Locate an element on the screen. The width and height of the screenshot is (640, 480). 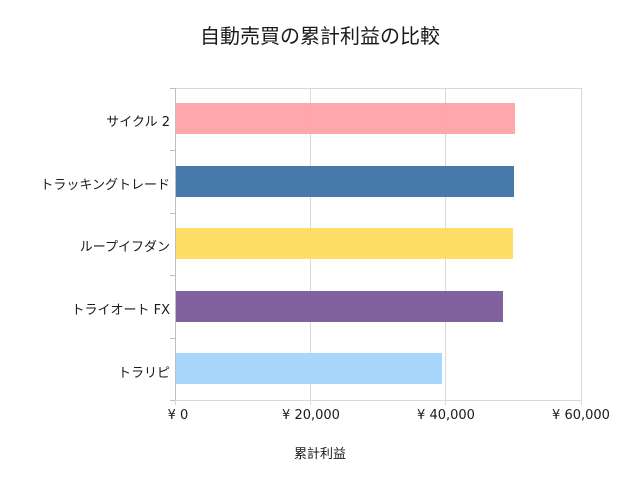
category-label: トライオート FX is located at coordinates (120, 310).